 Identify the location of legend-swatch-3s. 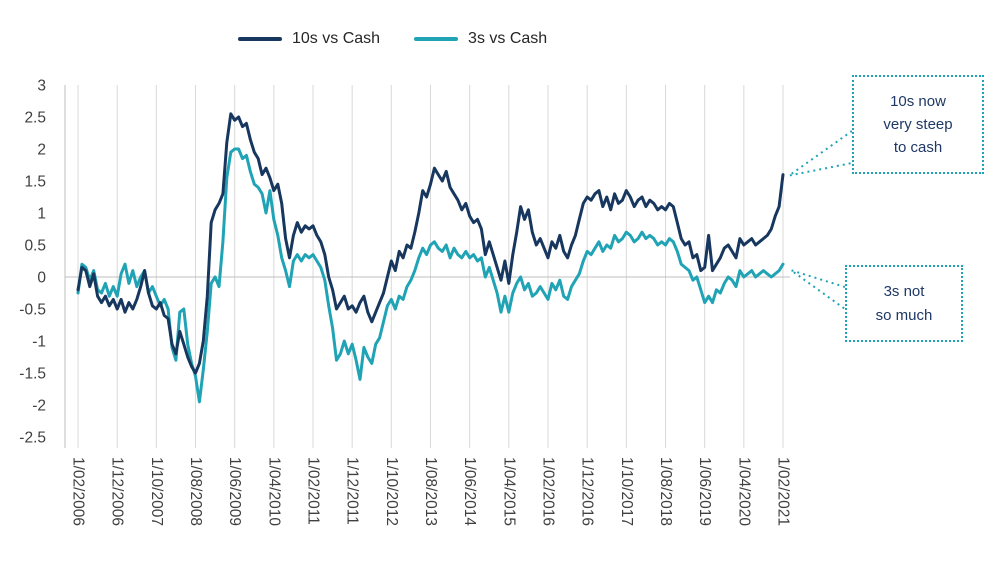
(436, 39).